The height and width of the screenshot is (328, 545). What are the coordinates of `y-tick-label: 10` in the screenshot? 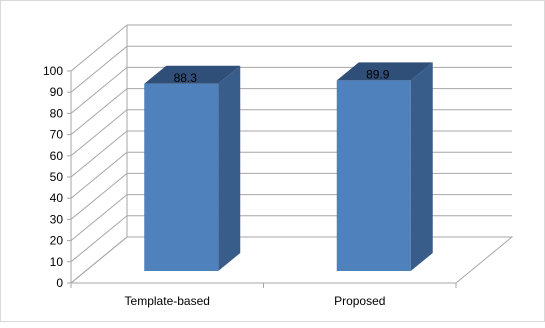 It's located at (57, 262).